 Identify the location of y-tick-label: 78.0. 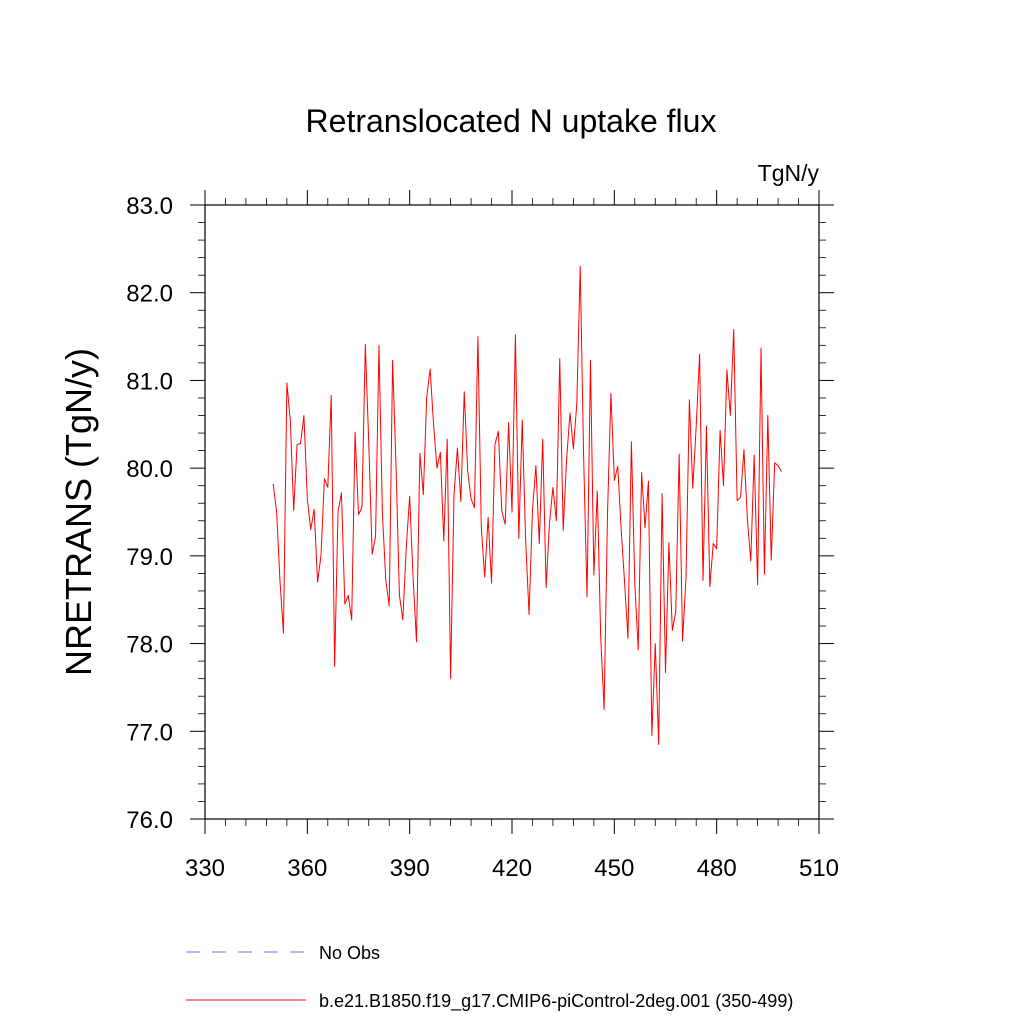
(149, 645).